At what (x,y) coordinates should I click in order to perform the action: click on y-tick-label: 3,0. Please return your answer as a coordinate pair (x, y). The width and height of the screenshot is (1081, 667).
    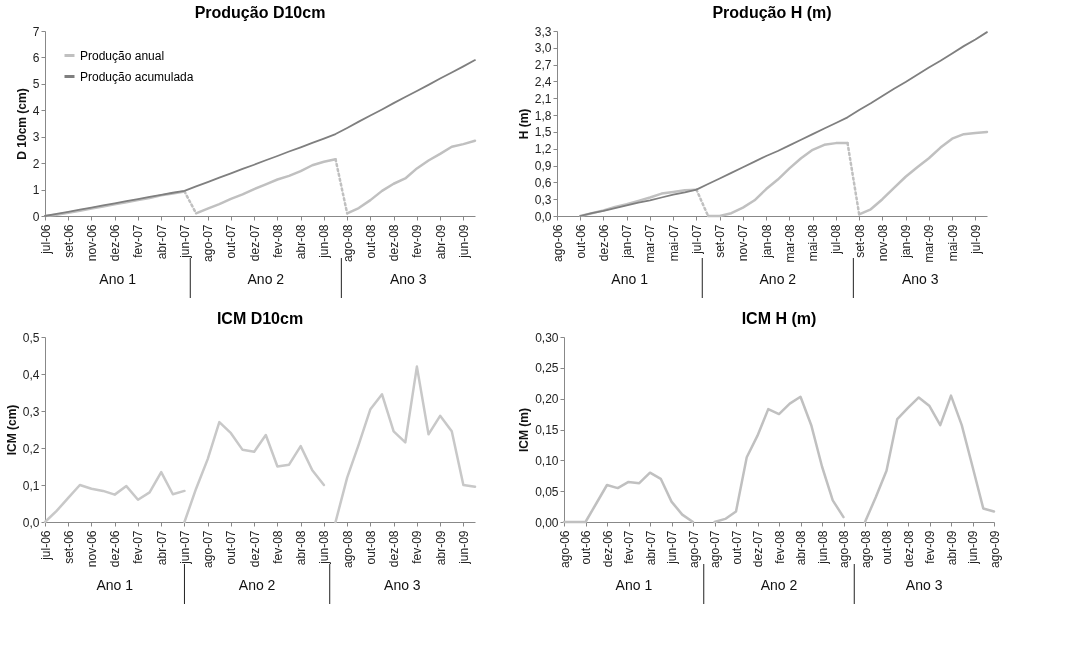
    Looking at the image, I should click on (543, 48).